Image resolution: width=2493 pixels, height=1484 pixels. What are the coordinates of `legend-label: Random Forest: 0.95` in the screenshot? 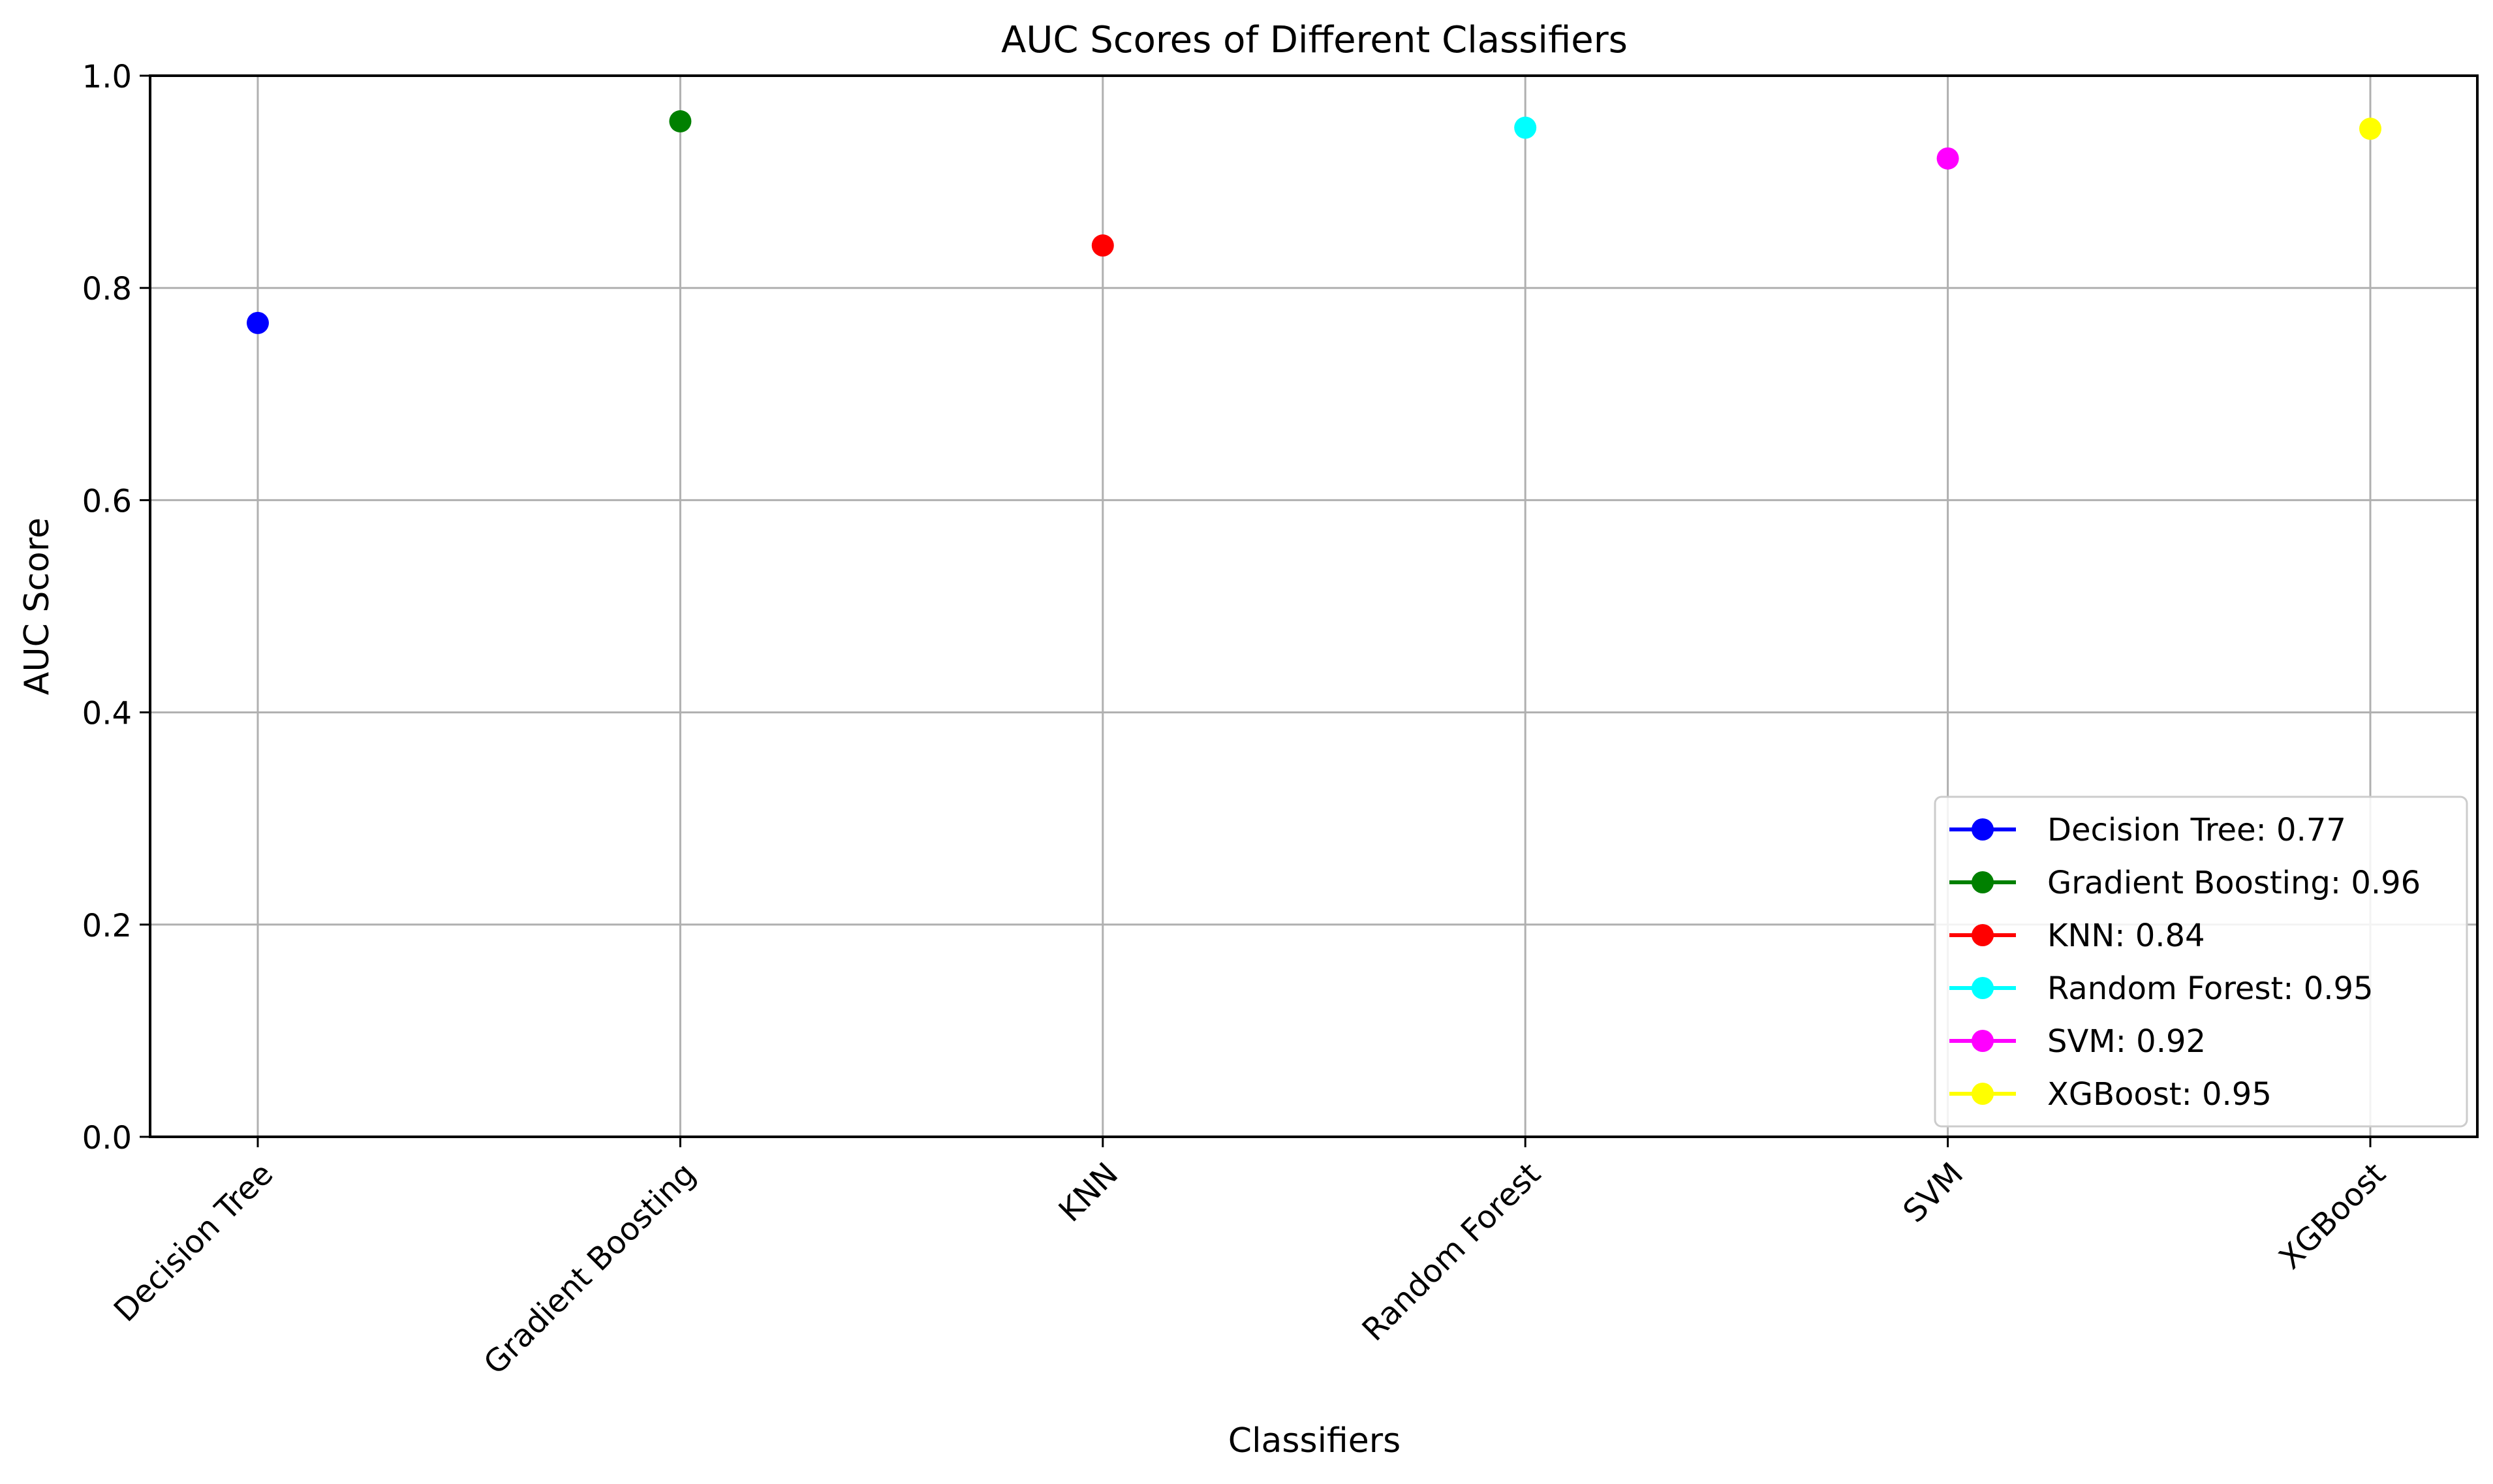 It's located at (2210, 988).